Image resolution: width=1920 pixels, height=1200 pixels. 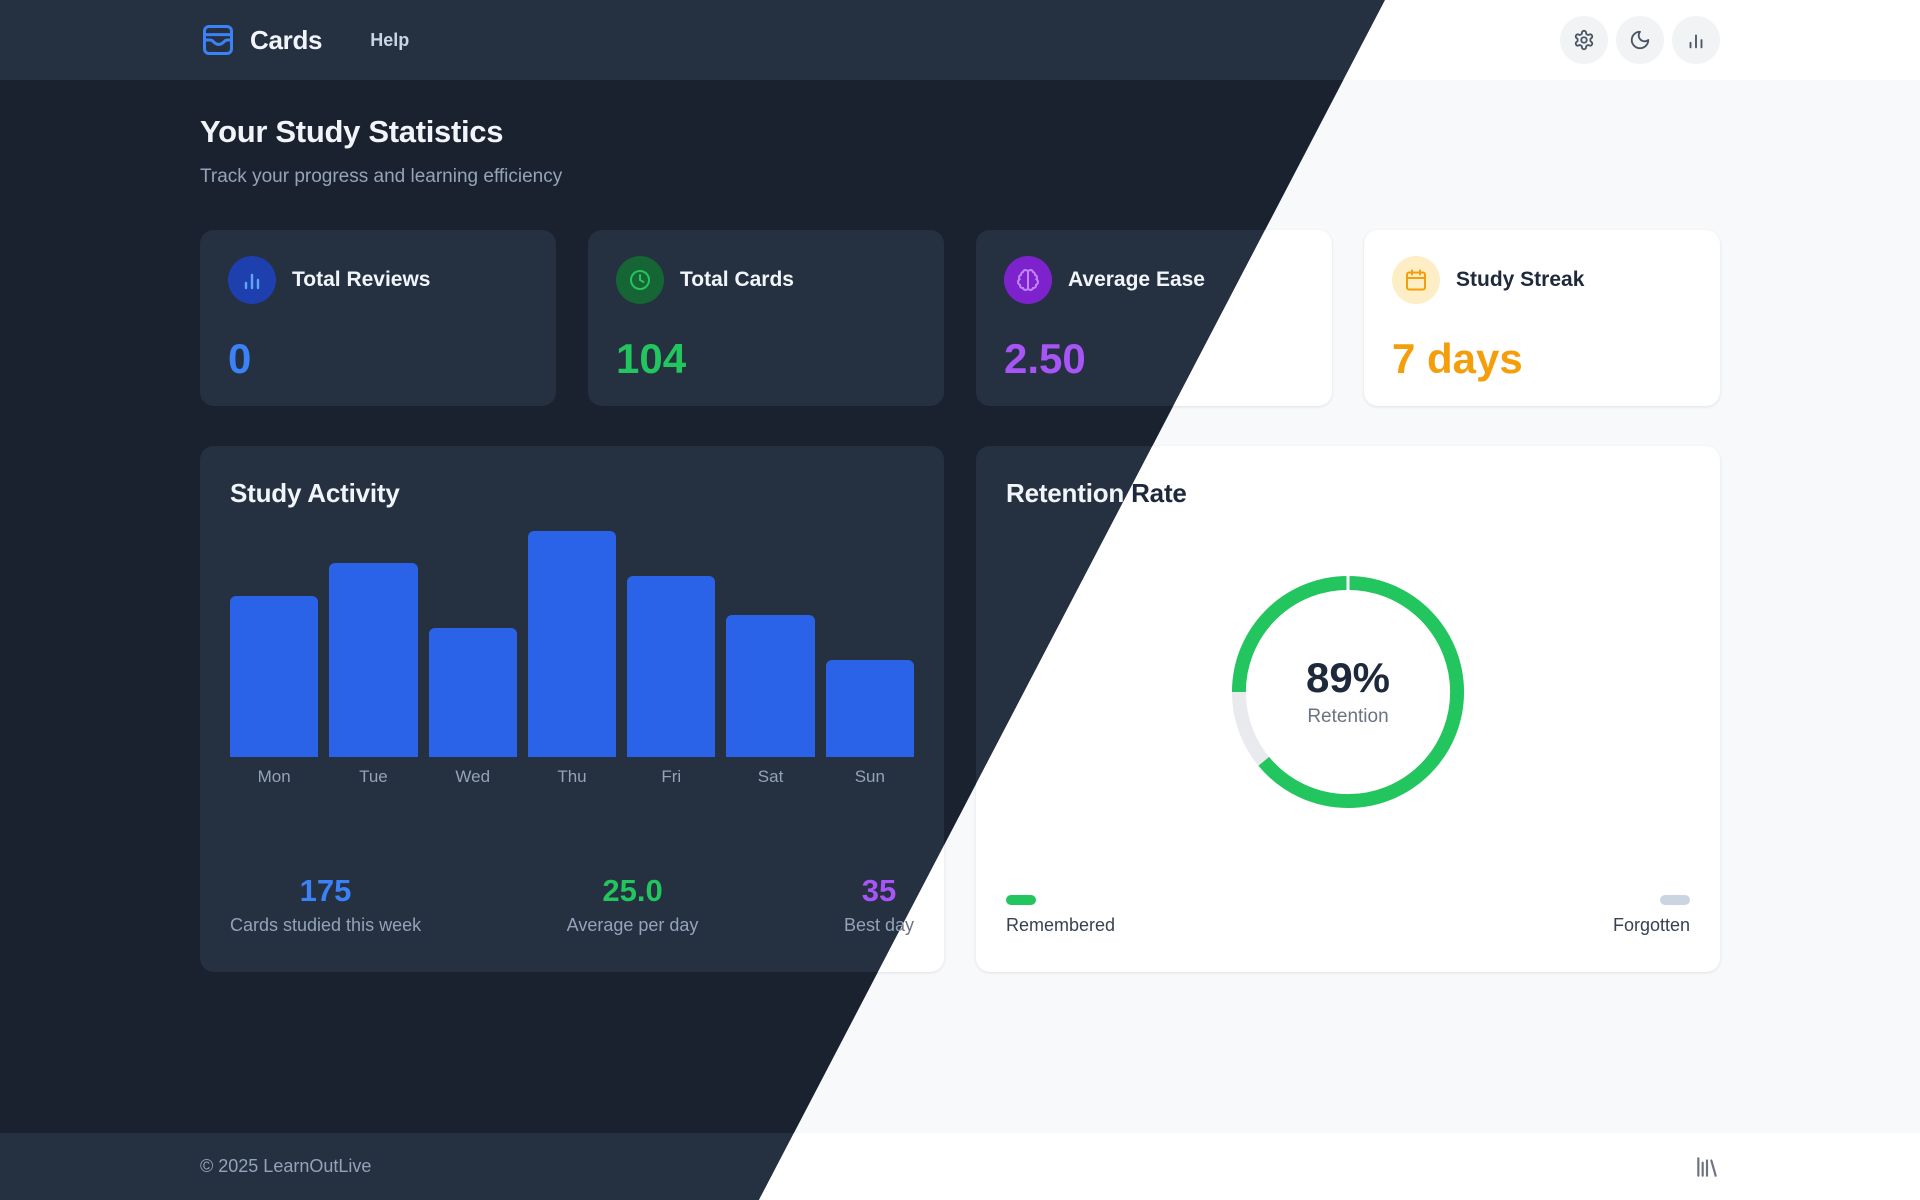 I want to click on gear-icon, so click(x=1584, y=40).